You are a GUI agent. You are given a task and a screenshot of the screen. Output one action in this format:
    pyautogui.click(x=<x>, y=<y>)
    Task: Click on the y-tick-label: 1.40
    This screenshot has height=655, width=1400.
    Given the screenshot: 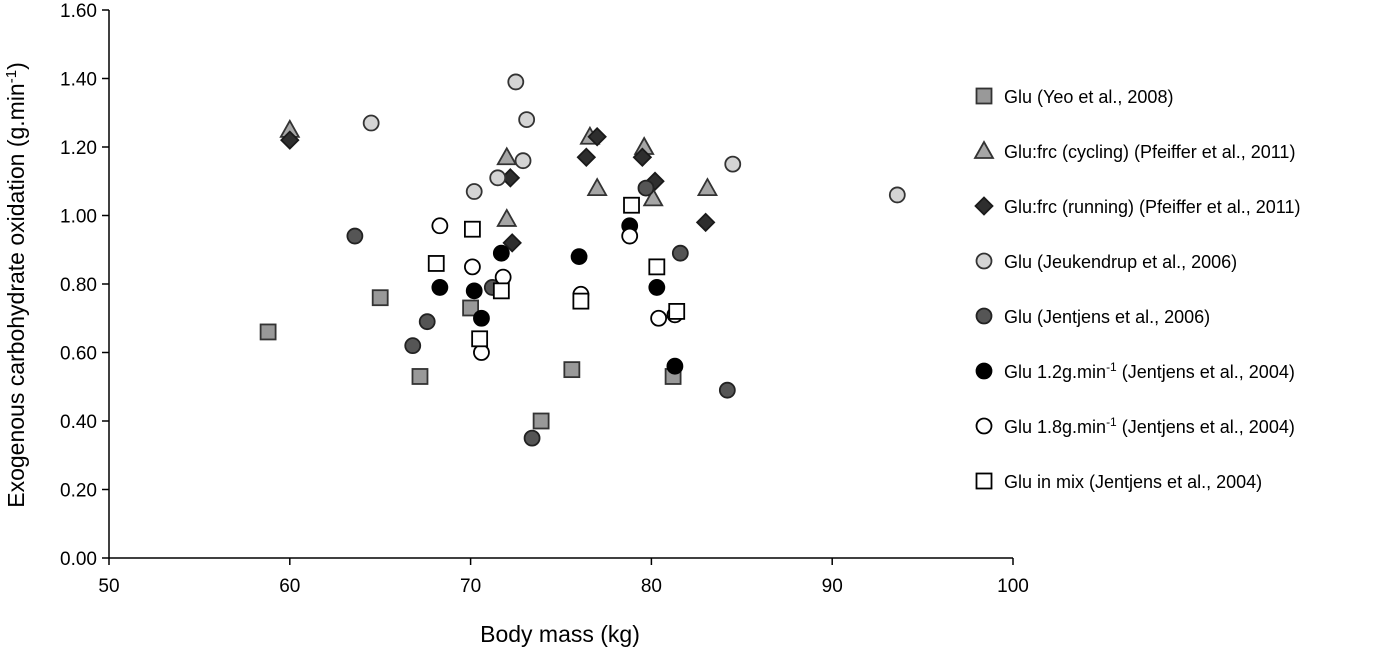 What is the action you would take?
    pyautogui.click(x=78, y=80)
    